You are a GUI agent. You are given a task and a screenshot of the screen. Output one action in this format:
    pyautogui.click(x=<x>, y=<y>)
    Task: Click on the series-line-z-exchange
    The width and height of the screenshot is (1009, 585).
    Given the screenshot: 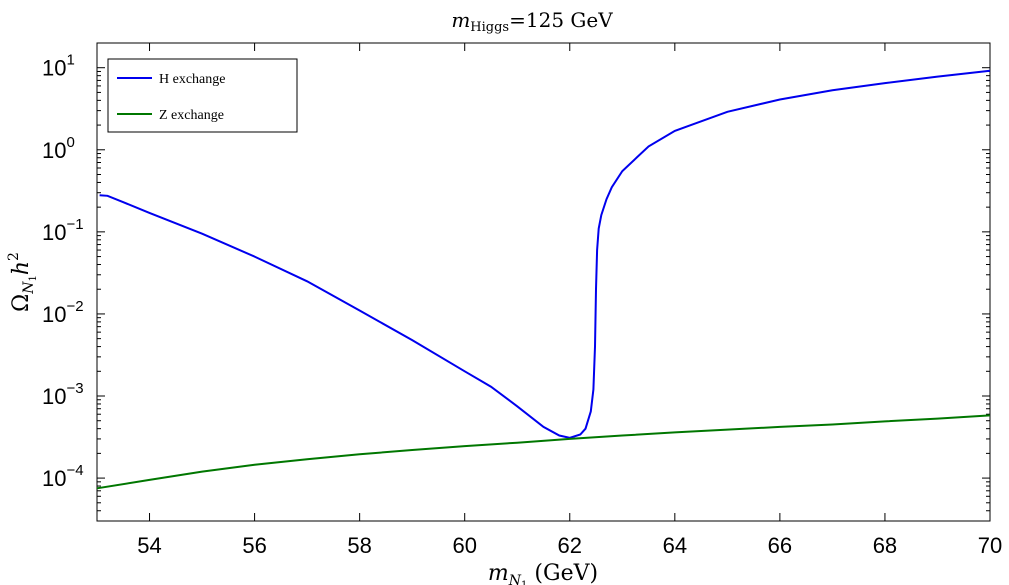 What is the action you would take?
    pyautogui.click(x=543, y=452)
    